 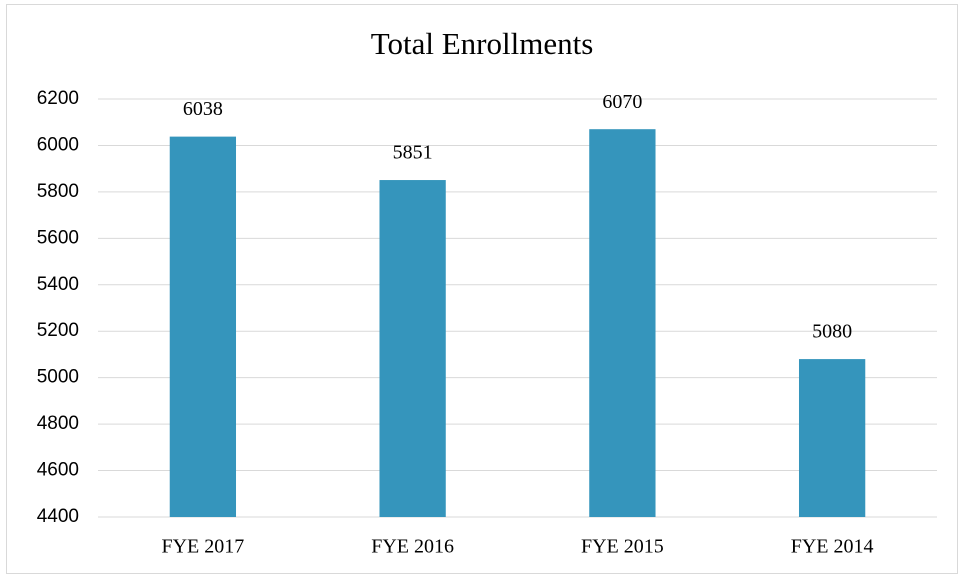 I want to click on data-label: 5080, so click(x=832, y=332).